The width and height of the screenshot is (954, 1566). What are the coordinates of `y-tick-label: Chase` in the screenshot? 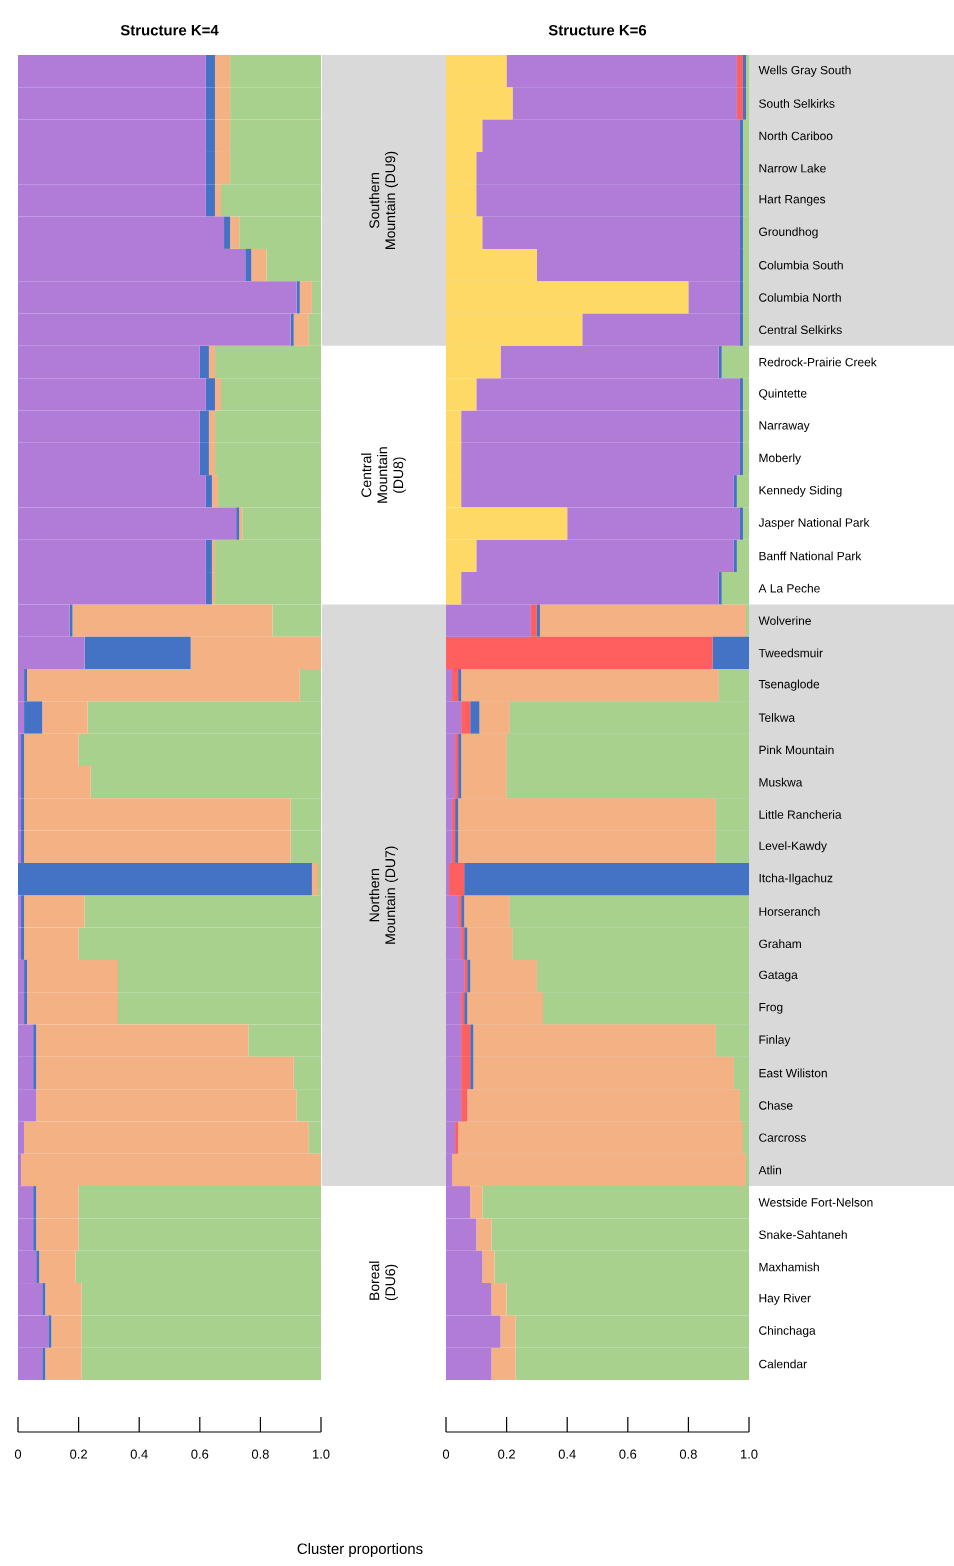 It's located at (776, 1105).